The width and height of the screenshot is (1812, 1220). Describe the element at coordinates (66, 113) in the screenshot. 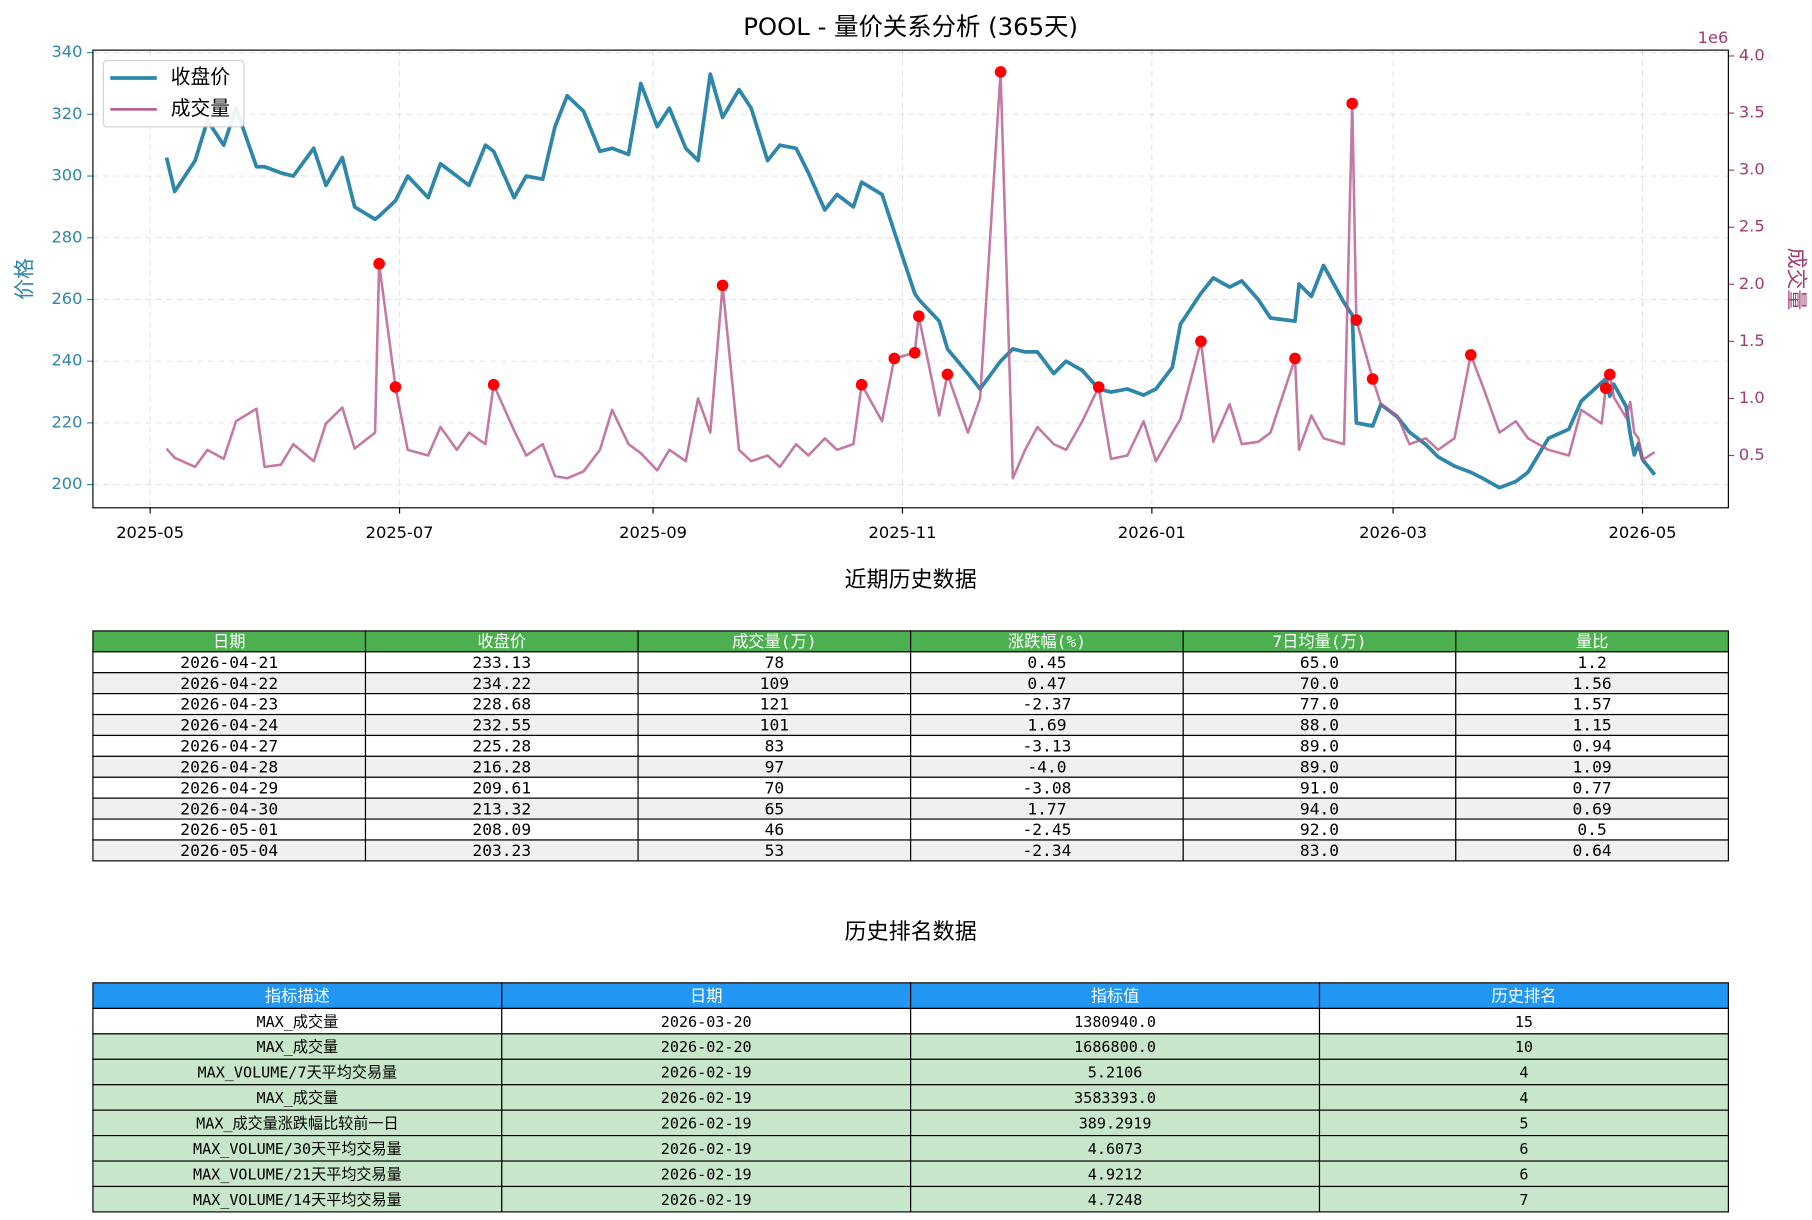

I see `y-tick-label: 320` at that location.